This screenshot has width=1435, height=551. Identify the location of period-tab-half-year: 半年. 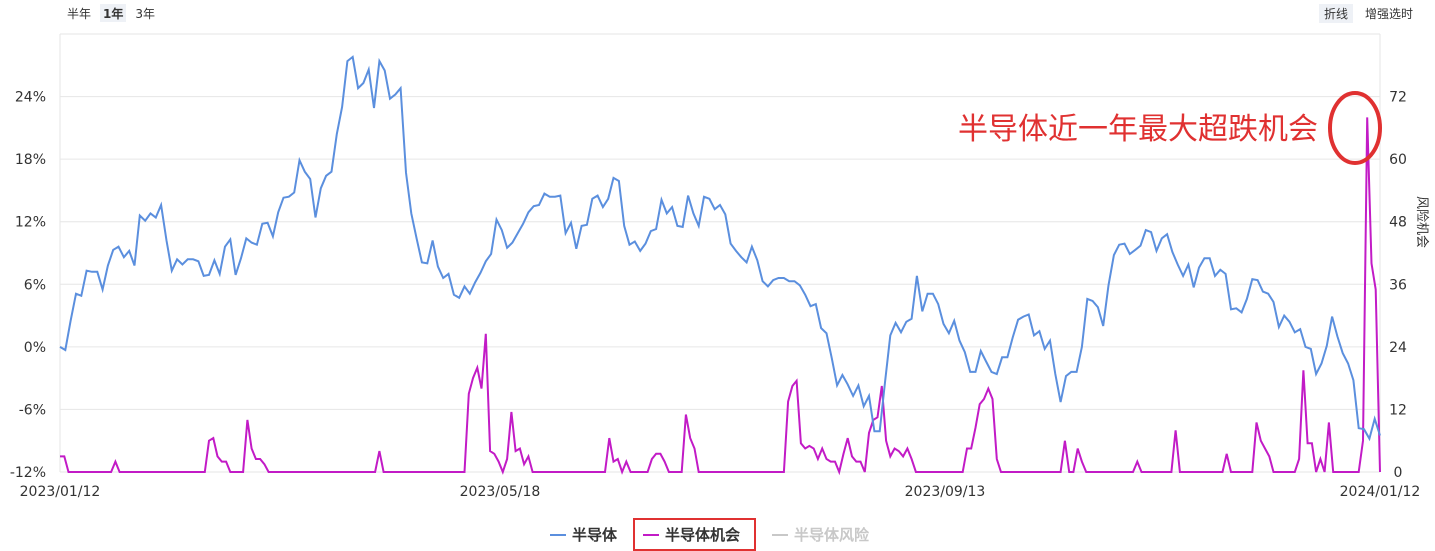
(79, 14).